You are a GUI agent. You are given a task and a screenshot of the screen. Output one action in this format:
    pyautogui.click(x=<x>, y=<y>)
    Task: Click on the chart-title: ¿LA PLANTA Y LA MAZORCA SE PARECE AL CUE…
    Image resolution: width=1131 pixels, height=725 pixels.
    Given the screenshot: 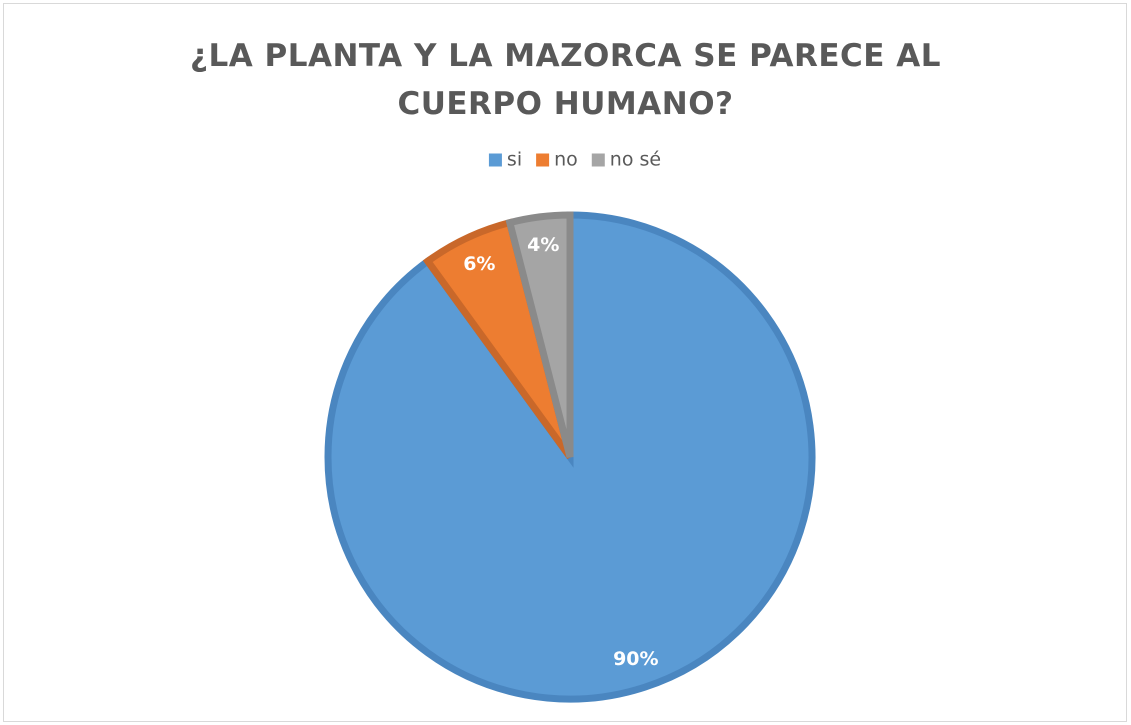 What is the action you would take?
    pyautogui.click(x=565, y=80)
    